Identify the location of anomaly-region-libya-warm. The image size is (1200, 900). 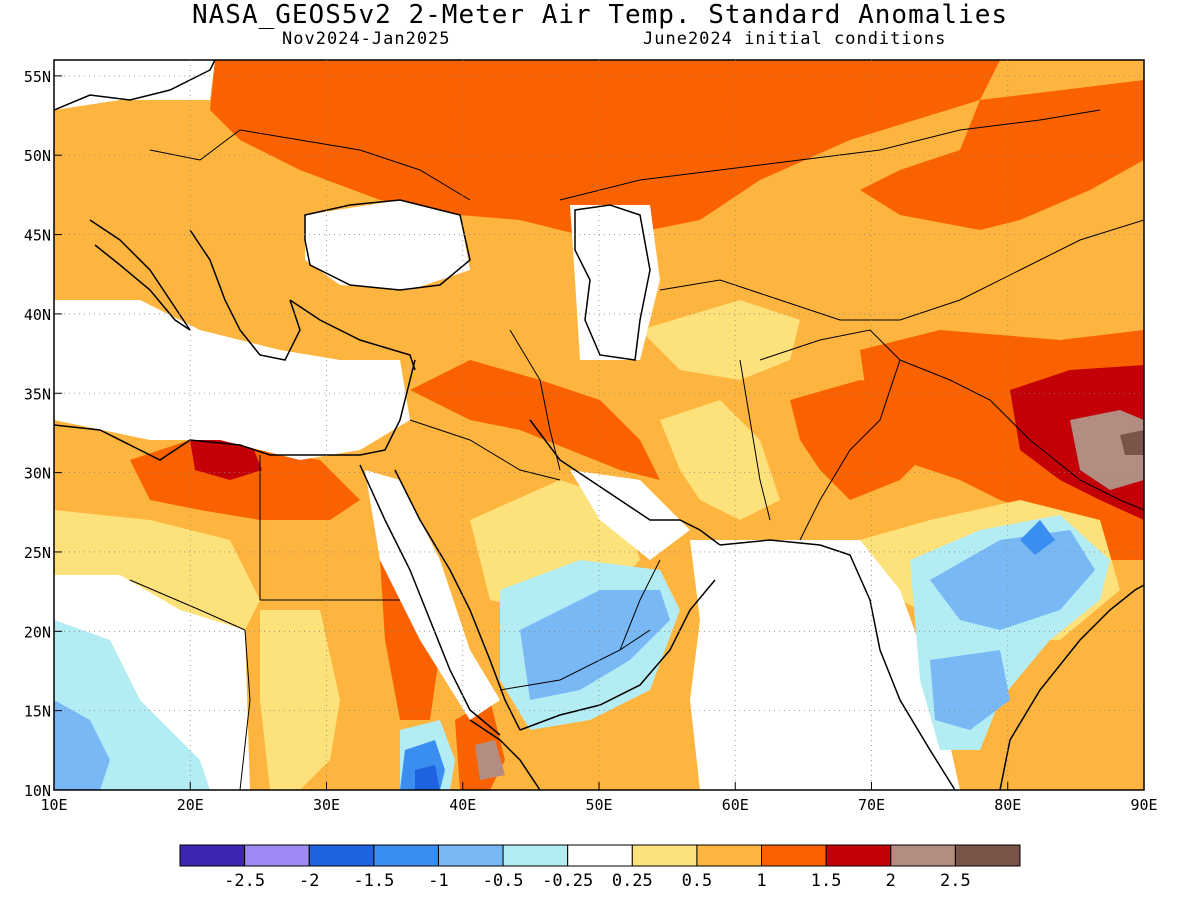
(245, 480).